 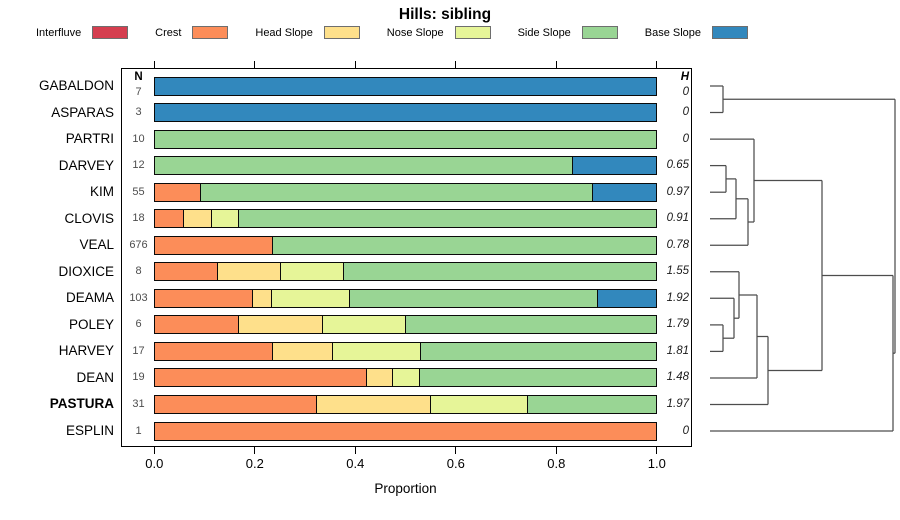 What do you see at coordinates (138, 403) in the screenshot?
I see `row-n-value: 31` at bounding box center [138, 403].